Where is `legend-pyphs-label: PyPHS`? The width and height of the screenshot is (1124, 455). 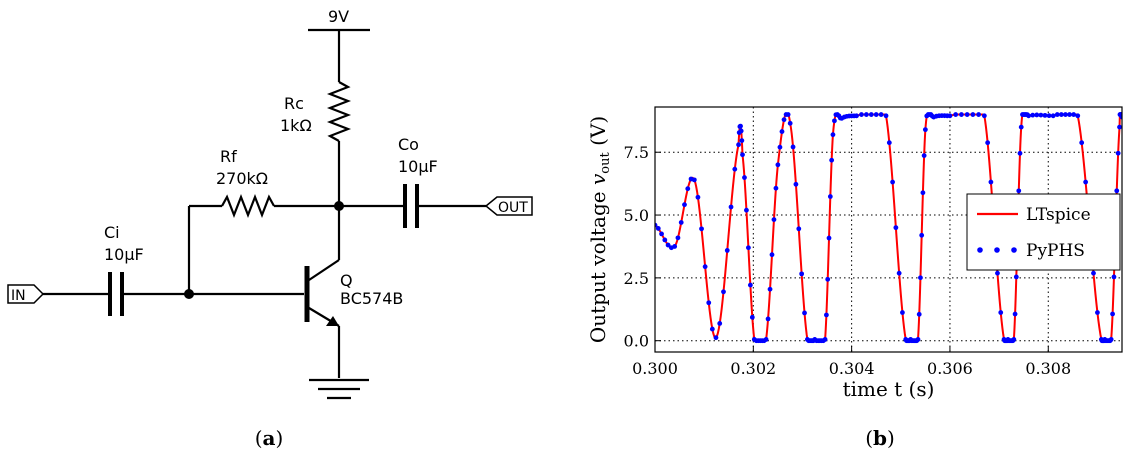 legend-pyphs-label: PyPHS is located at coordinates (1055, 251).